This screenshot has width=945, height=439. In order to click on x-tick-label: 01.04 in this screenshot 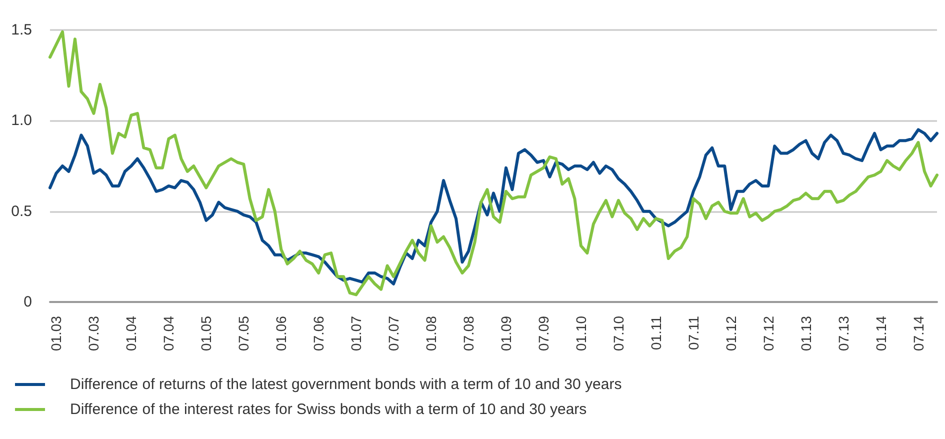, I will do `click(131, 334)`.